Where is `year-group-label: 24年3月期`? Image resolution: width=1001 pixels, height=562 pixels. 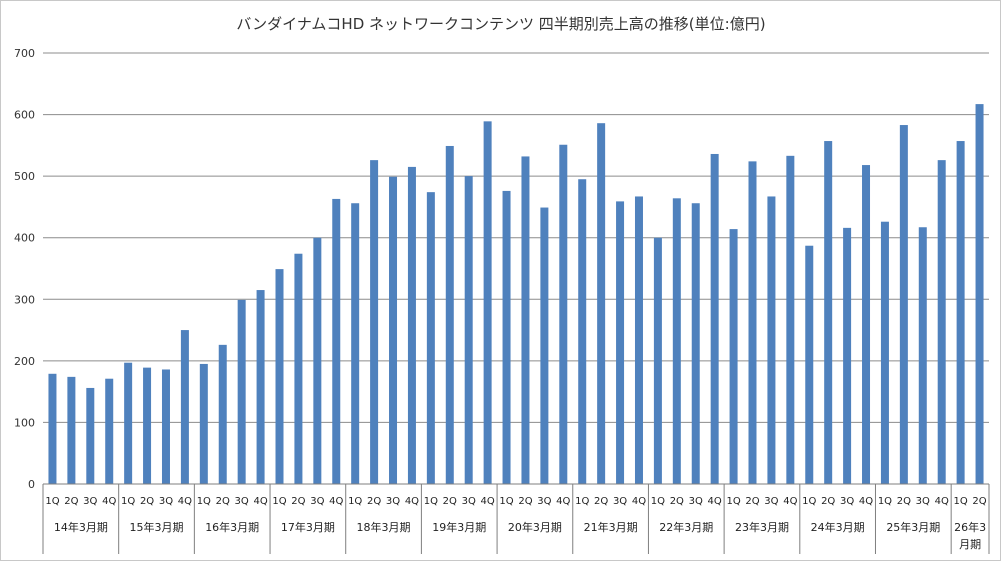 year-group-label: 24年3月期 is located at coordinates (838, 527).